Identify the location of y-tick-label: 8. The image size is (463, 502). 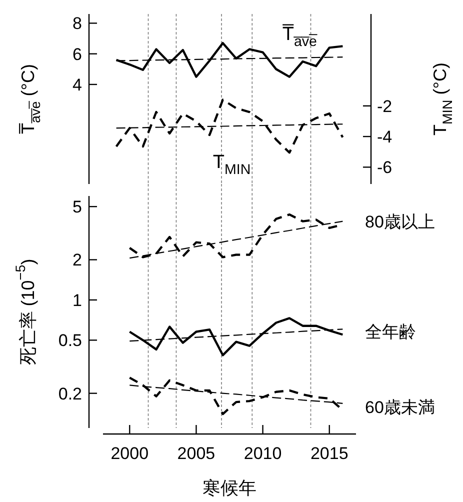
(77, 23).